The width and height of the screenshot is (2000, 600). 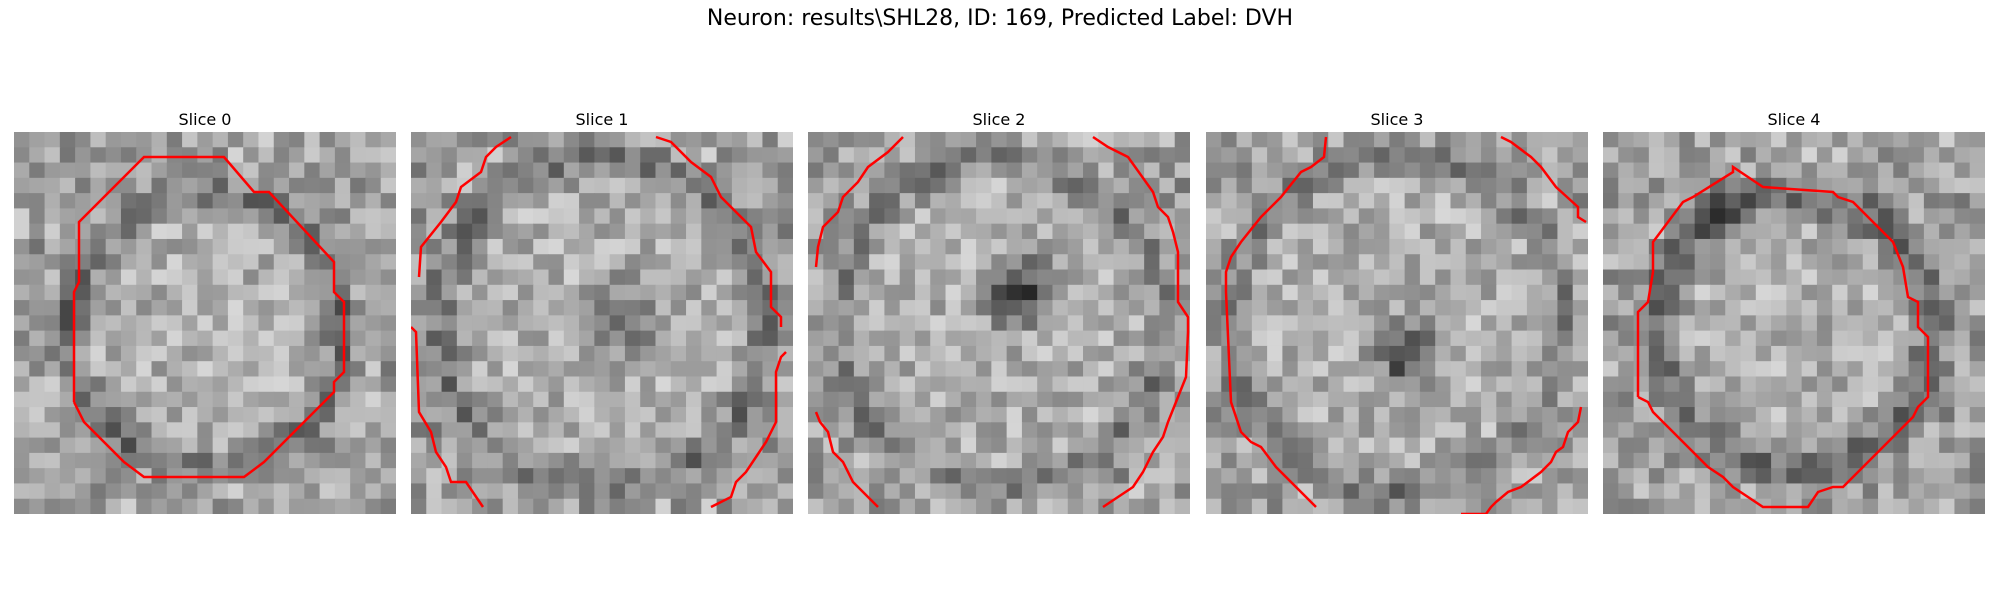 What do you see at coordinates (999, 119) in the screenshot?
I see `slice-title: Slice 2` at bounding box center [999, 119].